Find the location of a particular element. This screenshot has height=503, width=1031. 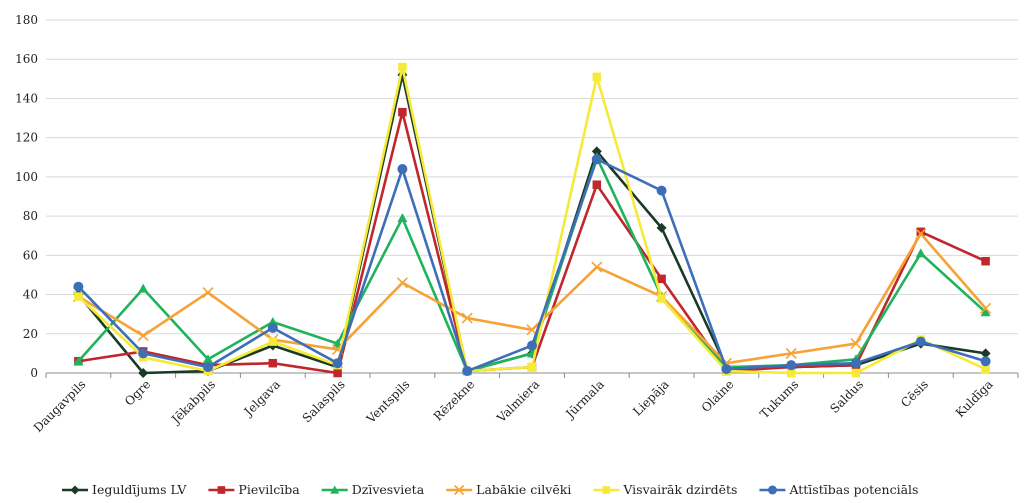

x-tick-label: Jelgava is located at coordinates (261, 398).